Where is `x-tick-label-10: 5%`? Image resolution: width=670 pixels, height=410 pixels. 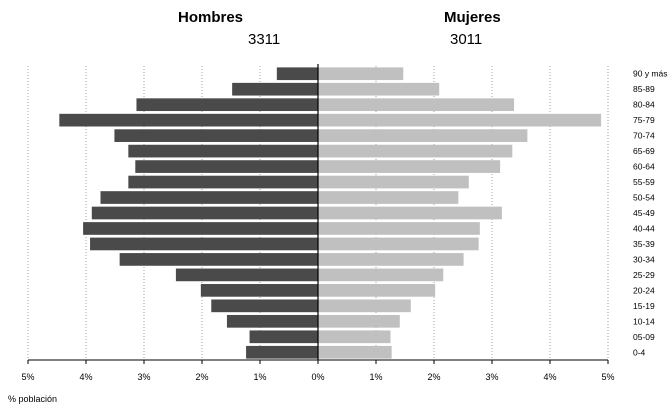 x-tick-label-10: 5% is located at coordinates (607, 377).